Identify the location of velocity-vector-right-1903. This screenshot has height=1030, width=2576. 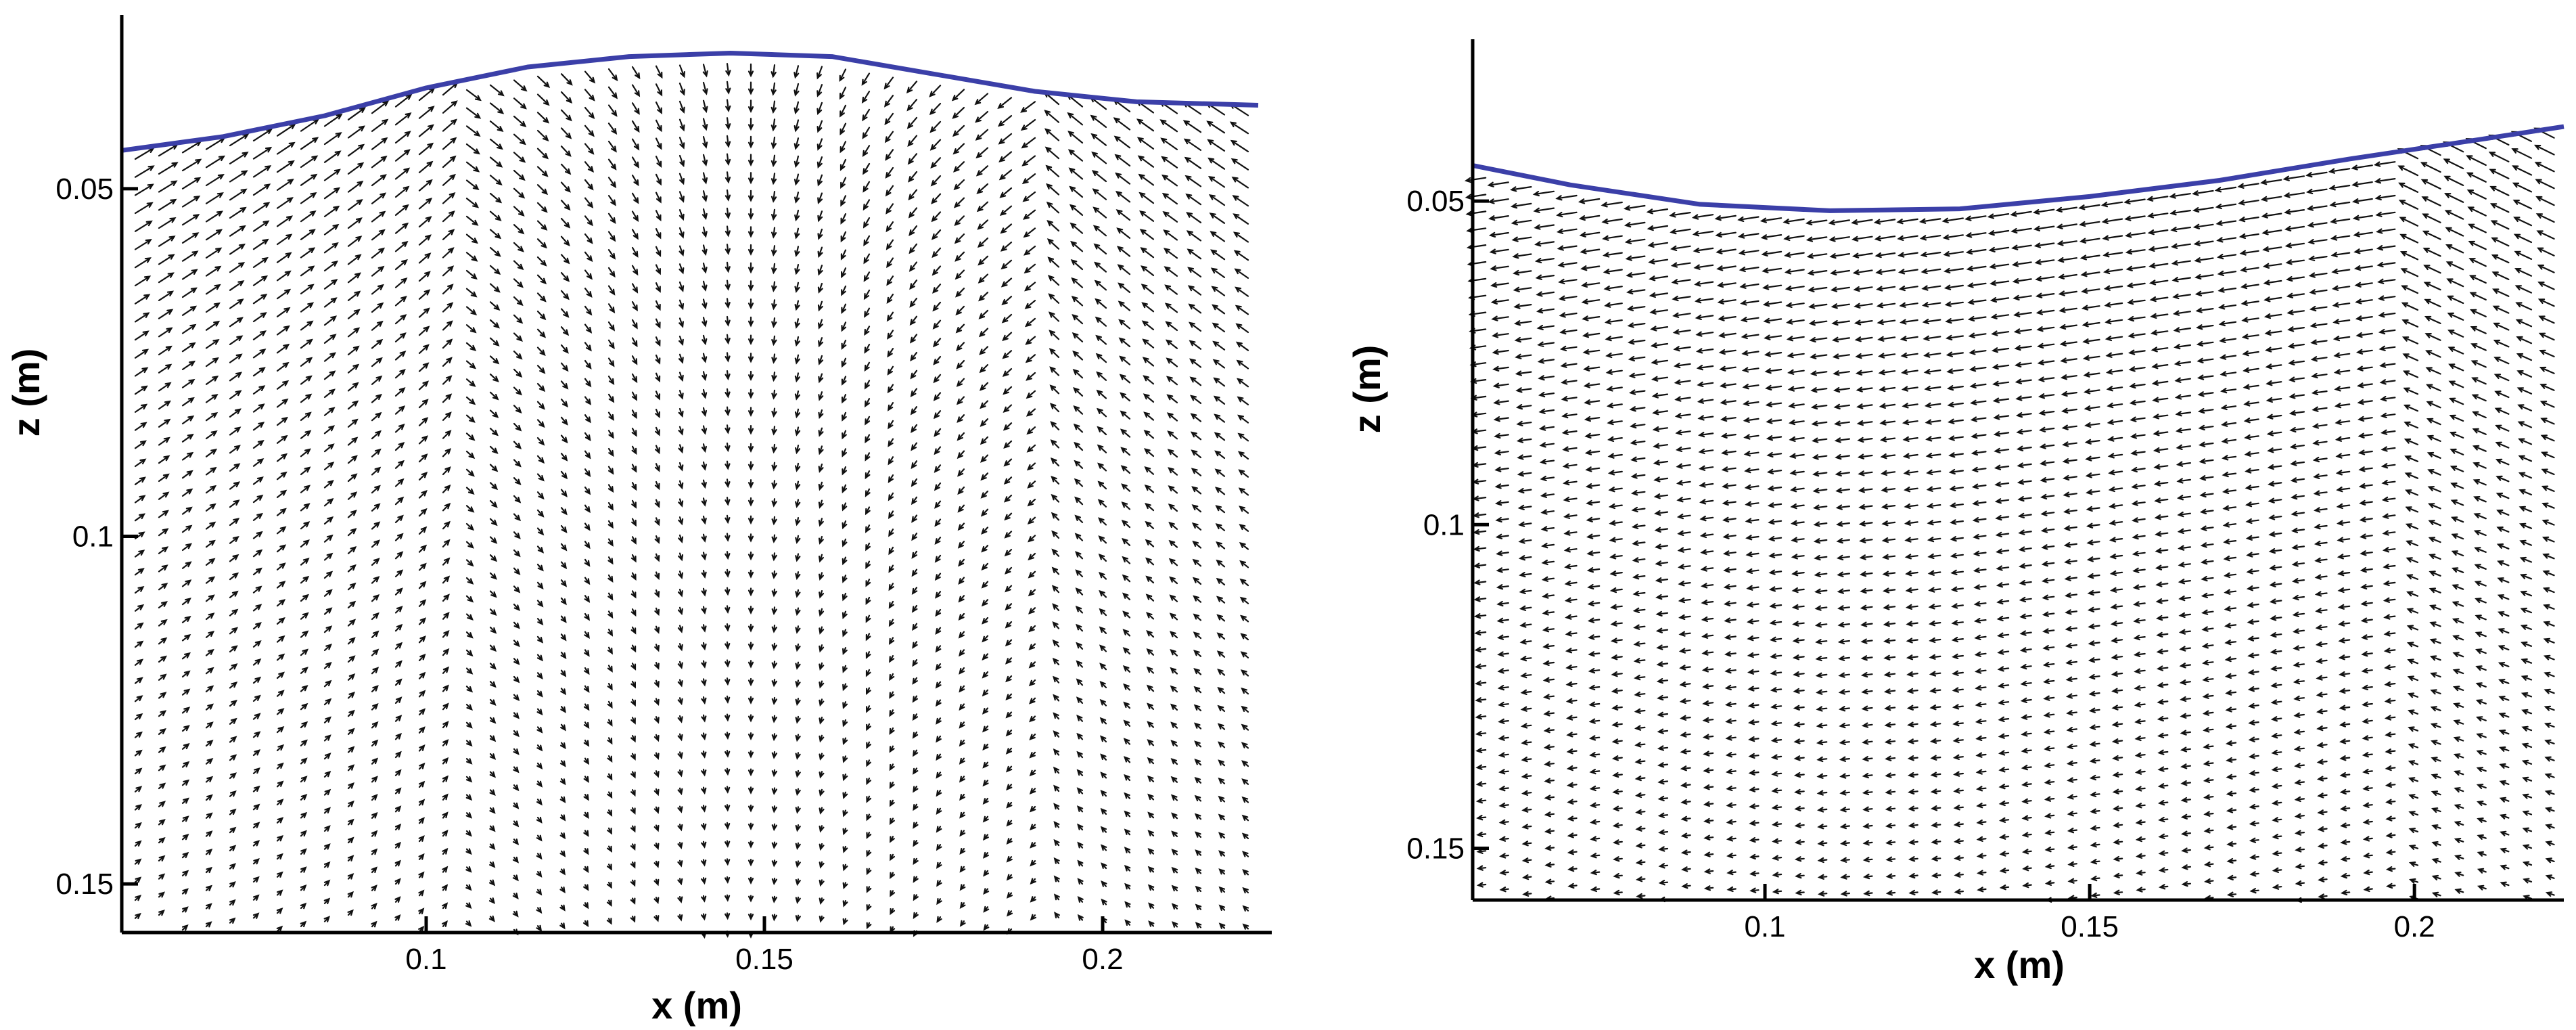
(2482, 888).